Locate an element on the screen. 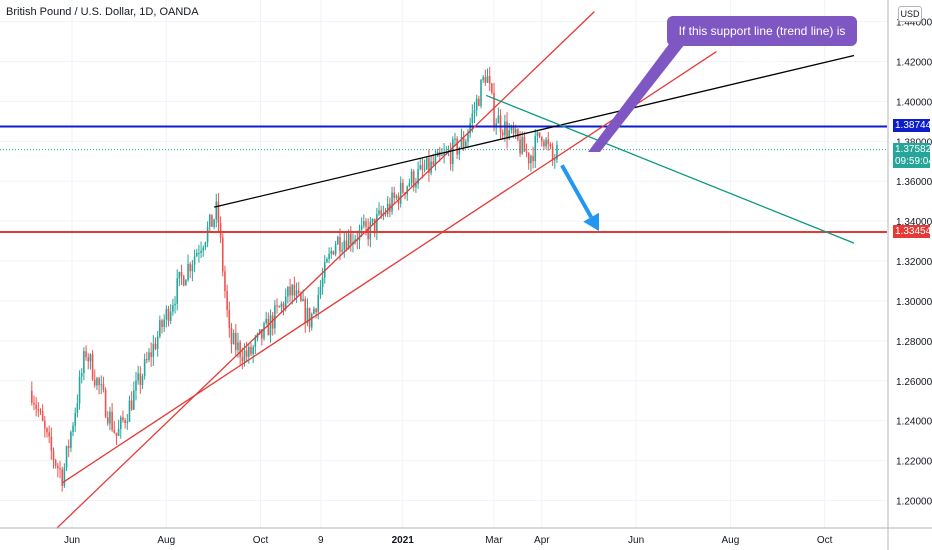 This screenshot has width=932, height=550. time-tick-2: Oct is located at coordinates (261, 540).